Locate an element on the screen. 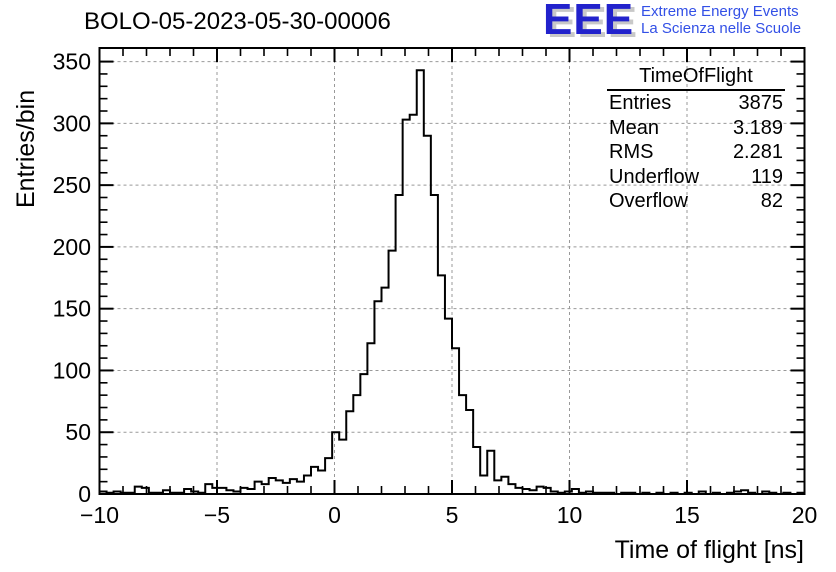 This screenshot has height=572, width=836. y-tick-label: 100 is located at coordinates (72, 370).